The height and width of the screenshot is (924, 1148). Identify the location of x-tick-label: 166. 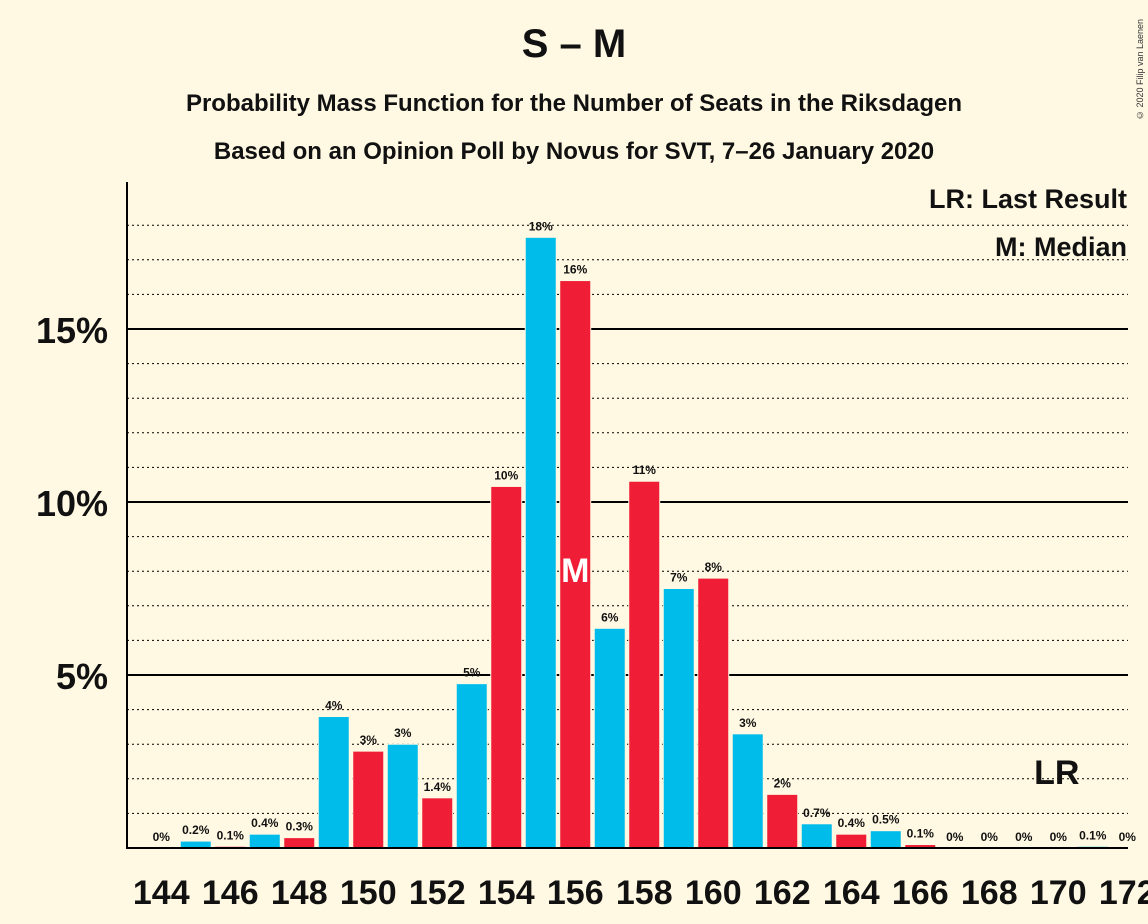
(920, 893).